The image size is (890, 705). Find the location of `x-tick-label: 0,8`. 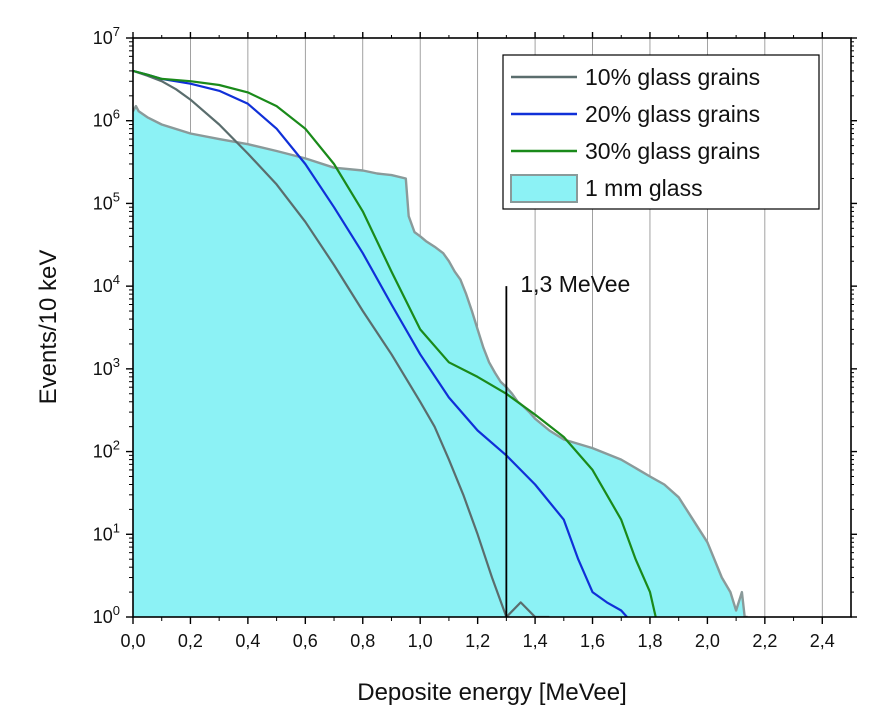

x-tick-label: 0,8 is located at coordinates (362, 641).